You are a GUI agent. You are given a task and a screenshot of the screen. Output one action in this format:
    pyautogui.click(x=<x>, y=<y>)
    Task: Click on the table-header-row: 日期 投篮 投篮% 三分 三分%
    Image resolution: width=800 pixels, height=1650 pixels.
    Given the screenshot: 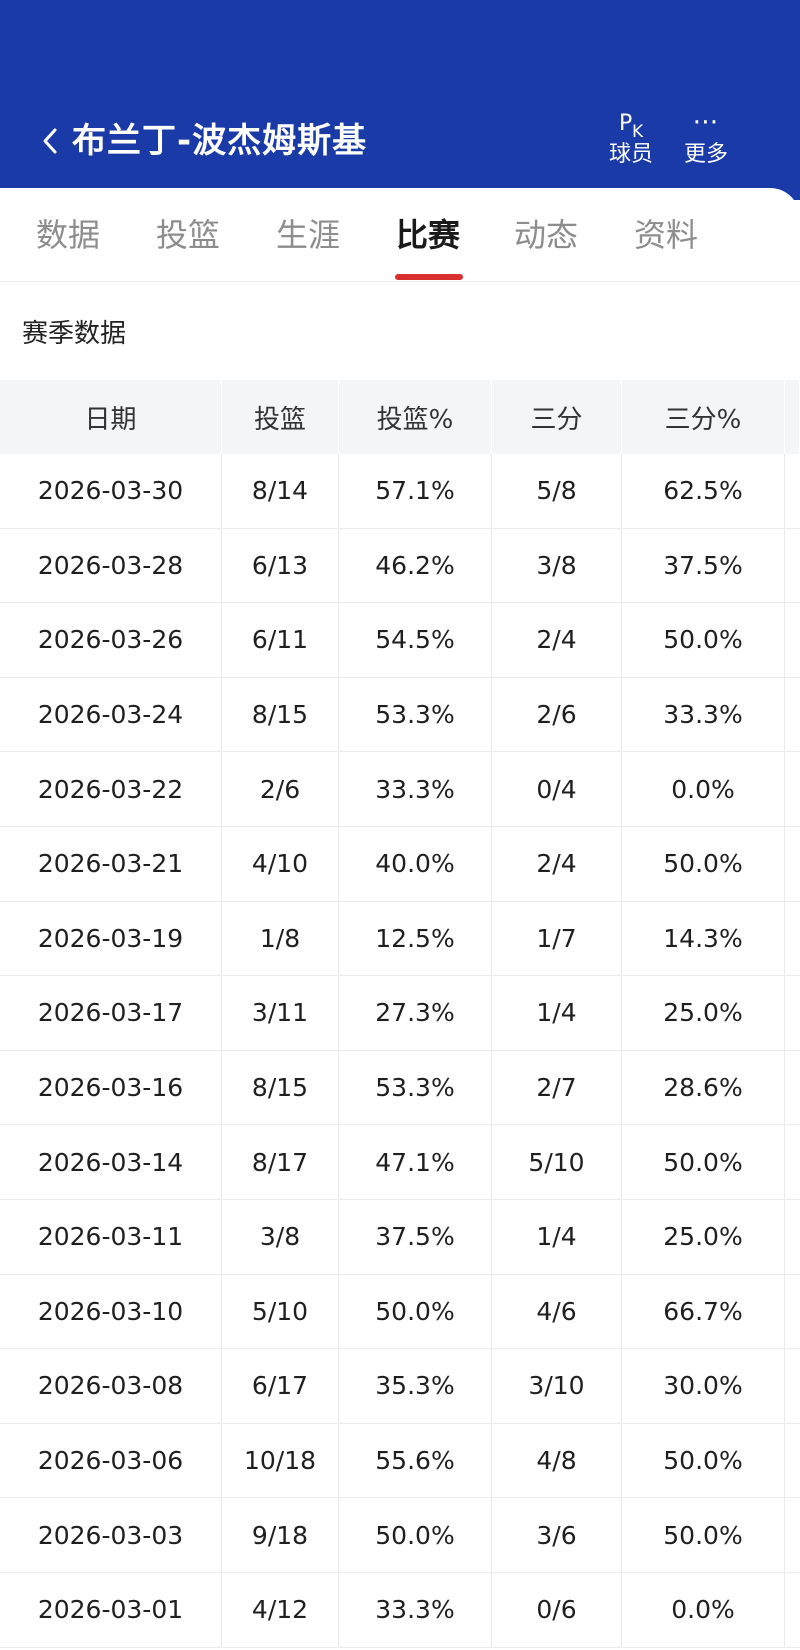 What is the action you would take?
    pyautogui.click(x=400, y=417)
    